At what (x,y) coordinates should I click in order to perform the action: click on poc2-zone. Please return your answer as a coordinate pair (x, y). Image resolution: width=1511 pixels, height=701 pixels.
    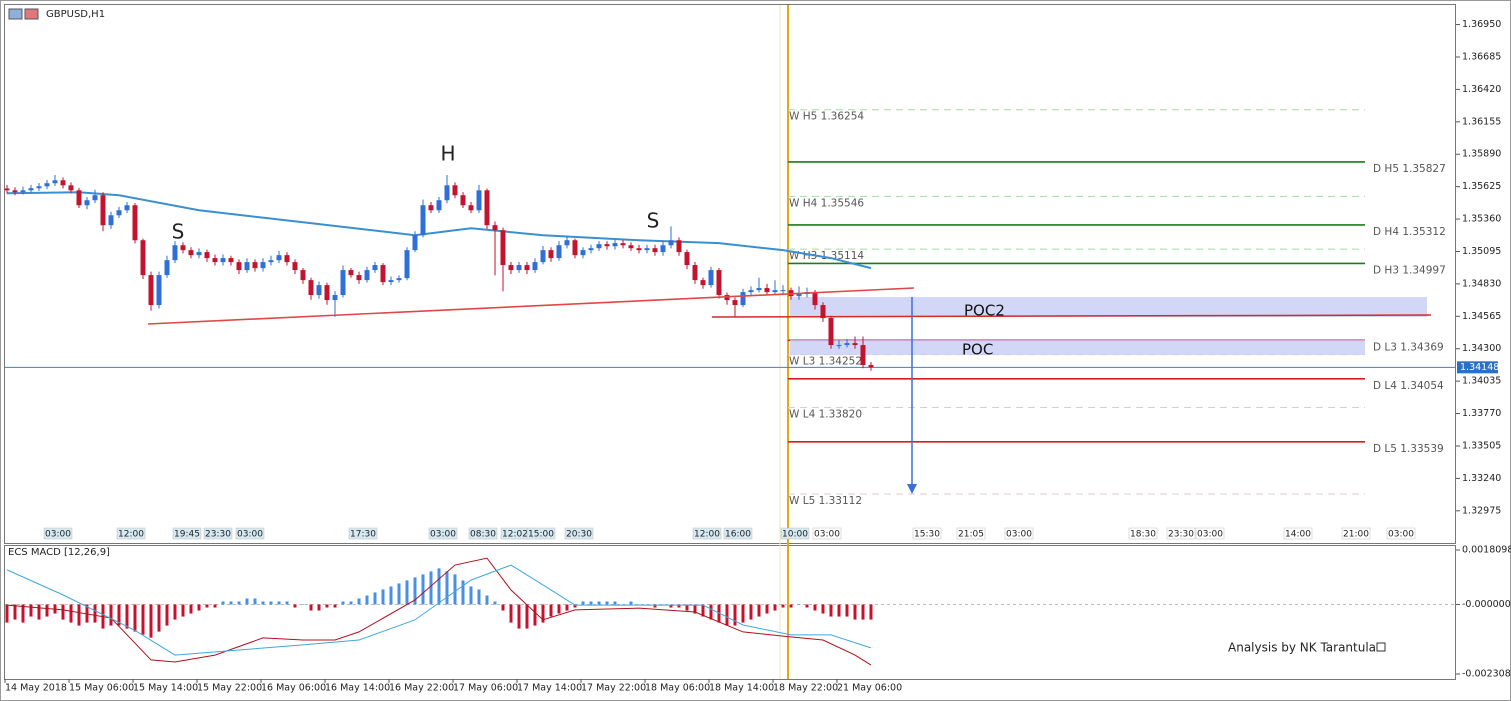
    Looking at the image, I should click on (1108, 307).